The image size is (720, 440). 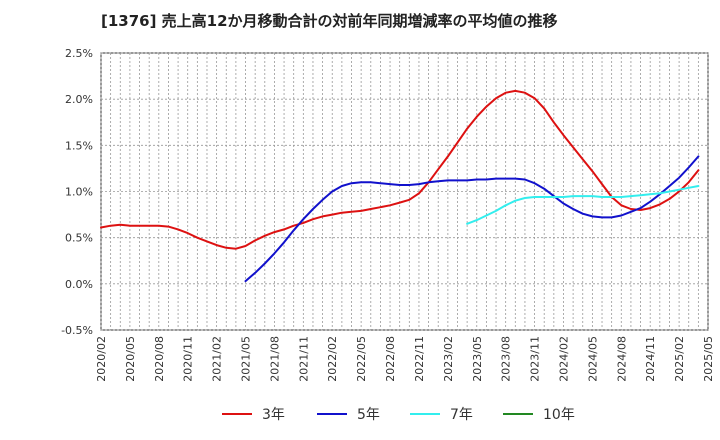 I want to click on x-tick-label: 2023/05, so click(x=477, y=359).